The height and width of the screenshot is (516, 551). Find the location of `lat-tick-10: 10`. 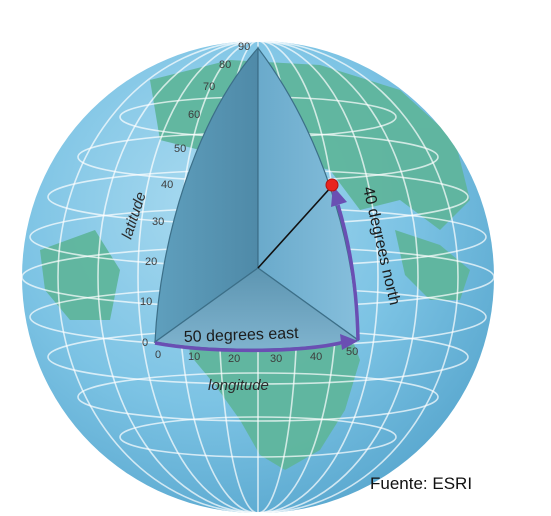

lat-tick-10: 10 is located at coordinates (146, 302).